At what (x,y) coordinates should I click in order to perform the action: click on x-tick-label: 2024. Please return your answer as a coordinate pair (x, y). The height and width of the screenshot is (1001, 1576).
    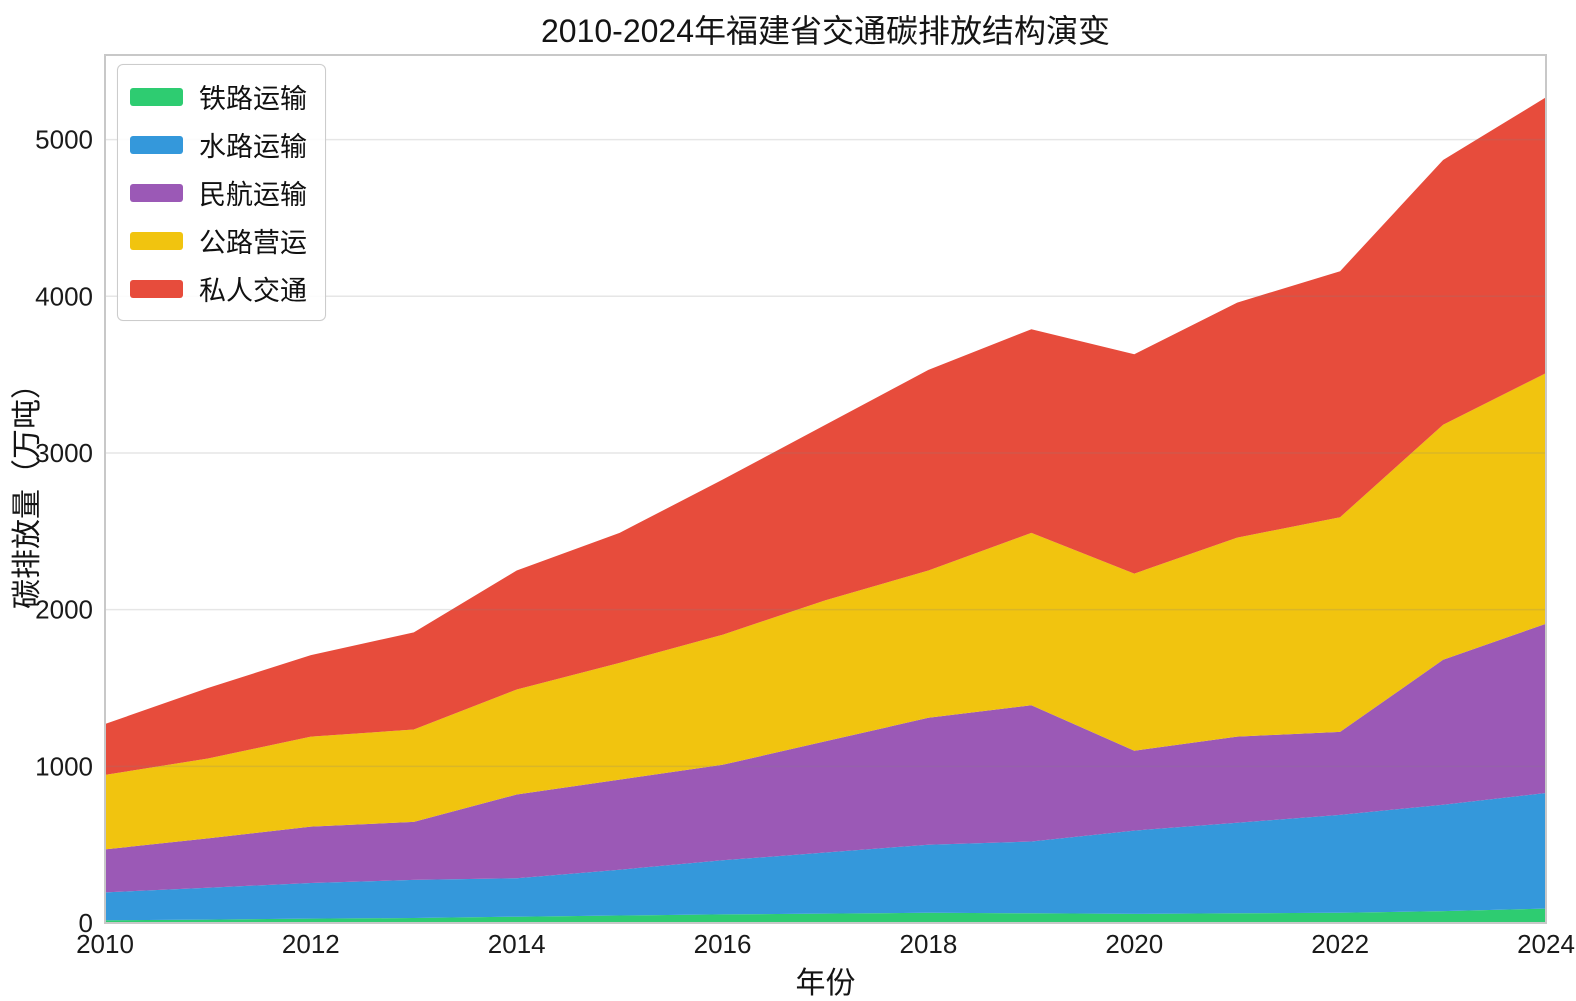
    Looking at the image, I should click on (1546, 944).